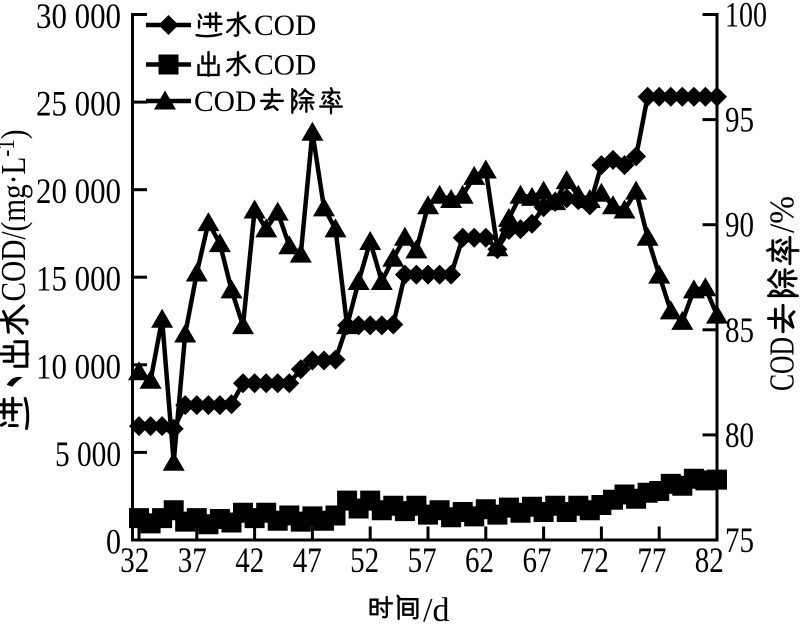 The height and width of the screenshot is (633, 800). What do you see at coordinates (78, 191) in the screenshot?
I see `svg-text: 20 000` at bounding box center [78, 191].